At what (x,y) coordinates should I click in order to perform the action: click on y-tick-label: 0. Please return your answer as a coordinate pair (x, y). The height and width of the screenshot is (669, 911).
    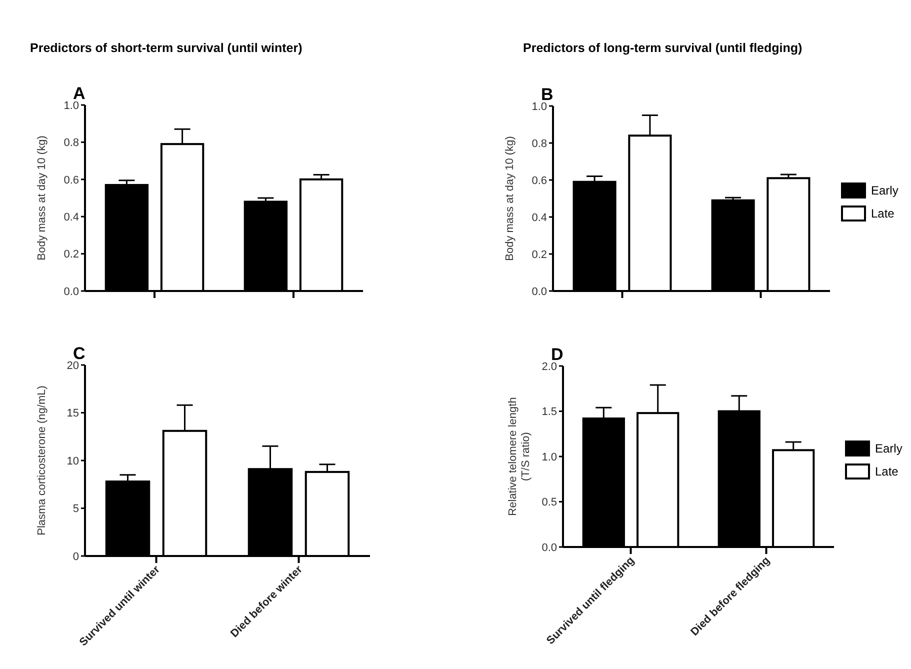
    Looking at the image, I should click on (75, 556).